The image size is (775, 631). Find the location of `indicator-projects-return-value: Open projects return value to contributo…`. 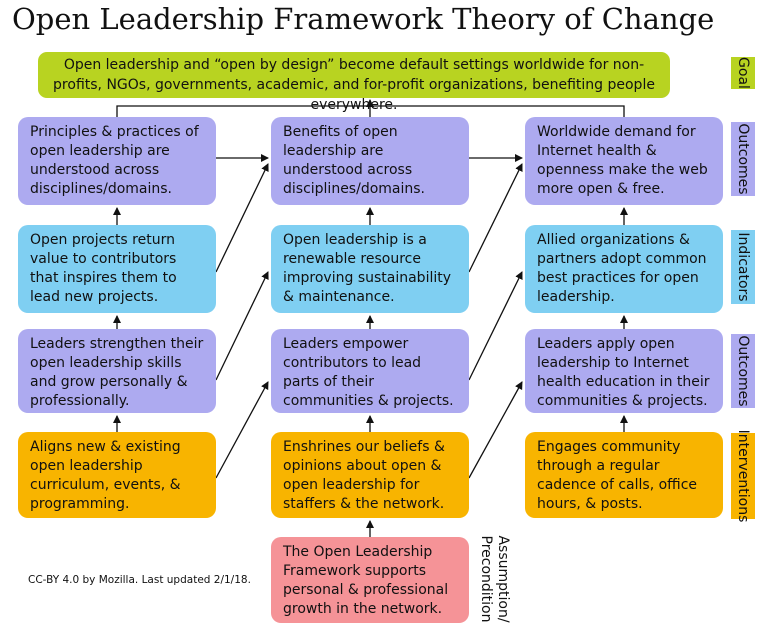

indicator-projects-return-value: Open projects return value to contributo… is located at coordinates (117, 269).